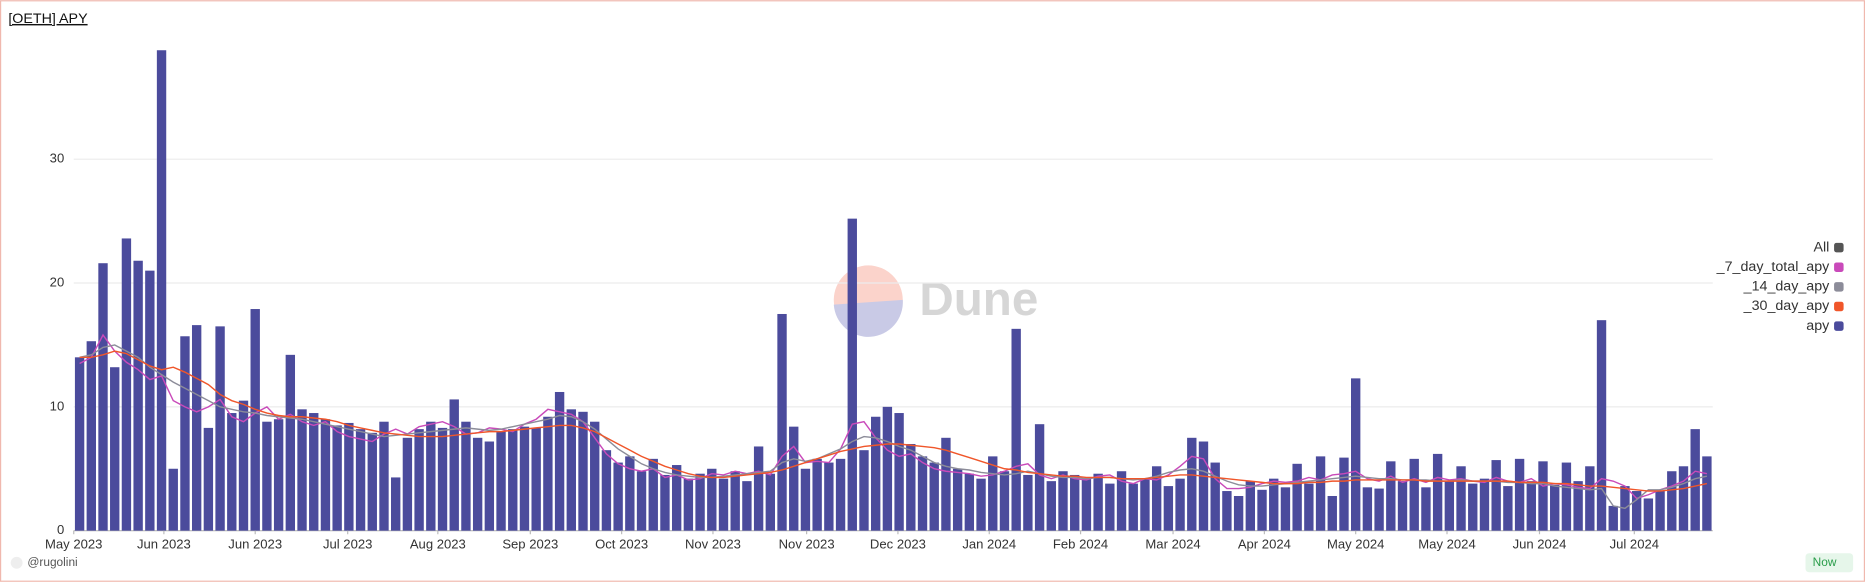 This screenshot has width=1865, height=582. What do you see at coordinates (530, 543) in the screenshot?
I see `x-tick-label: Sep 2023` at bounding box center [530, 543].